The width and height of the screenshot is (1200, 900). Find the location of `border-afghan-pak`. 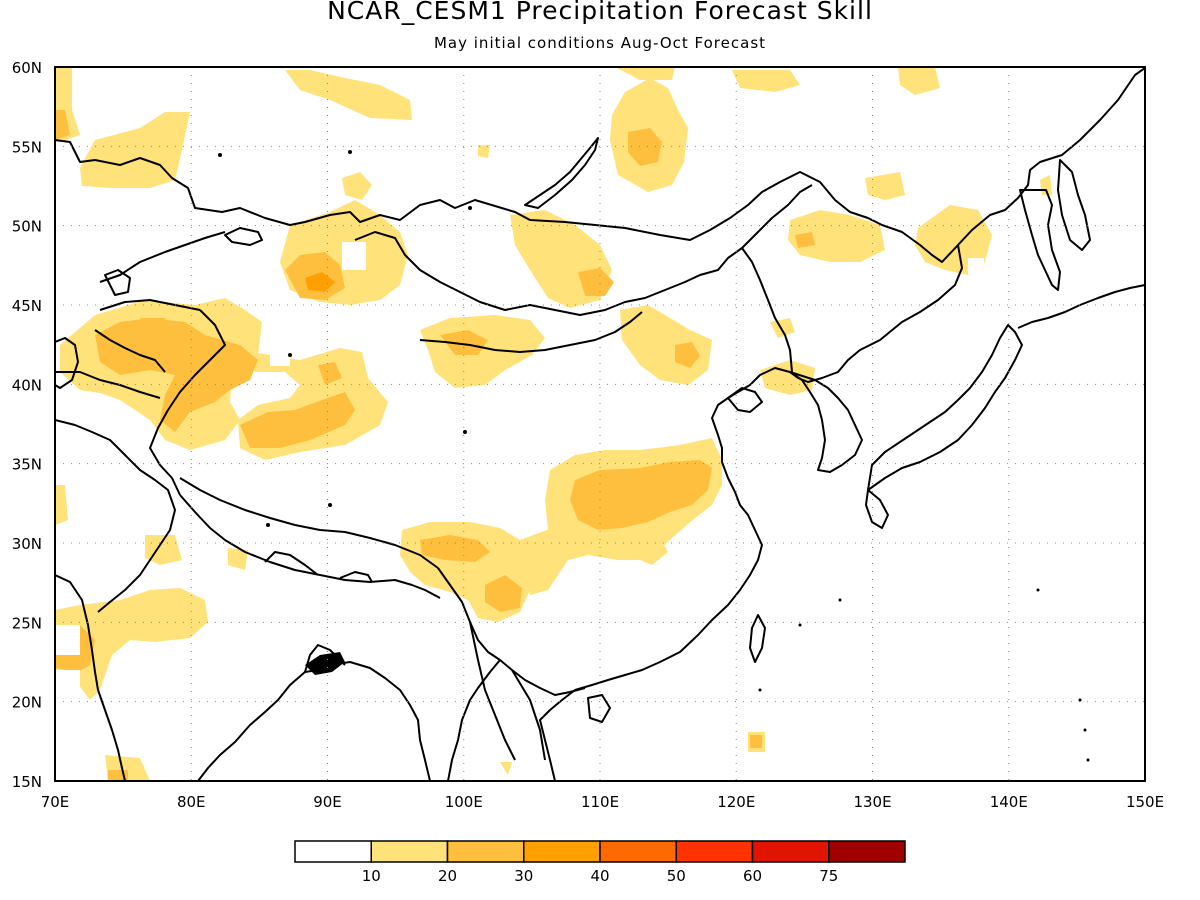

border-afghan-pak is located at coordinates (115, 516).